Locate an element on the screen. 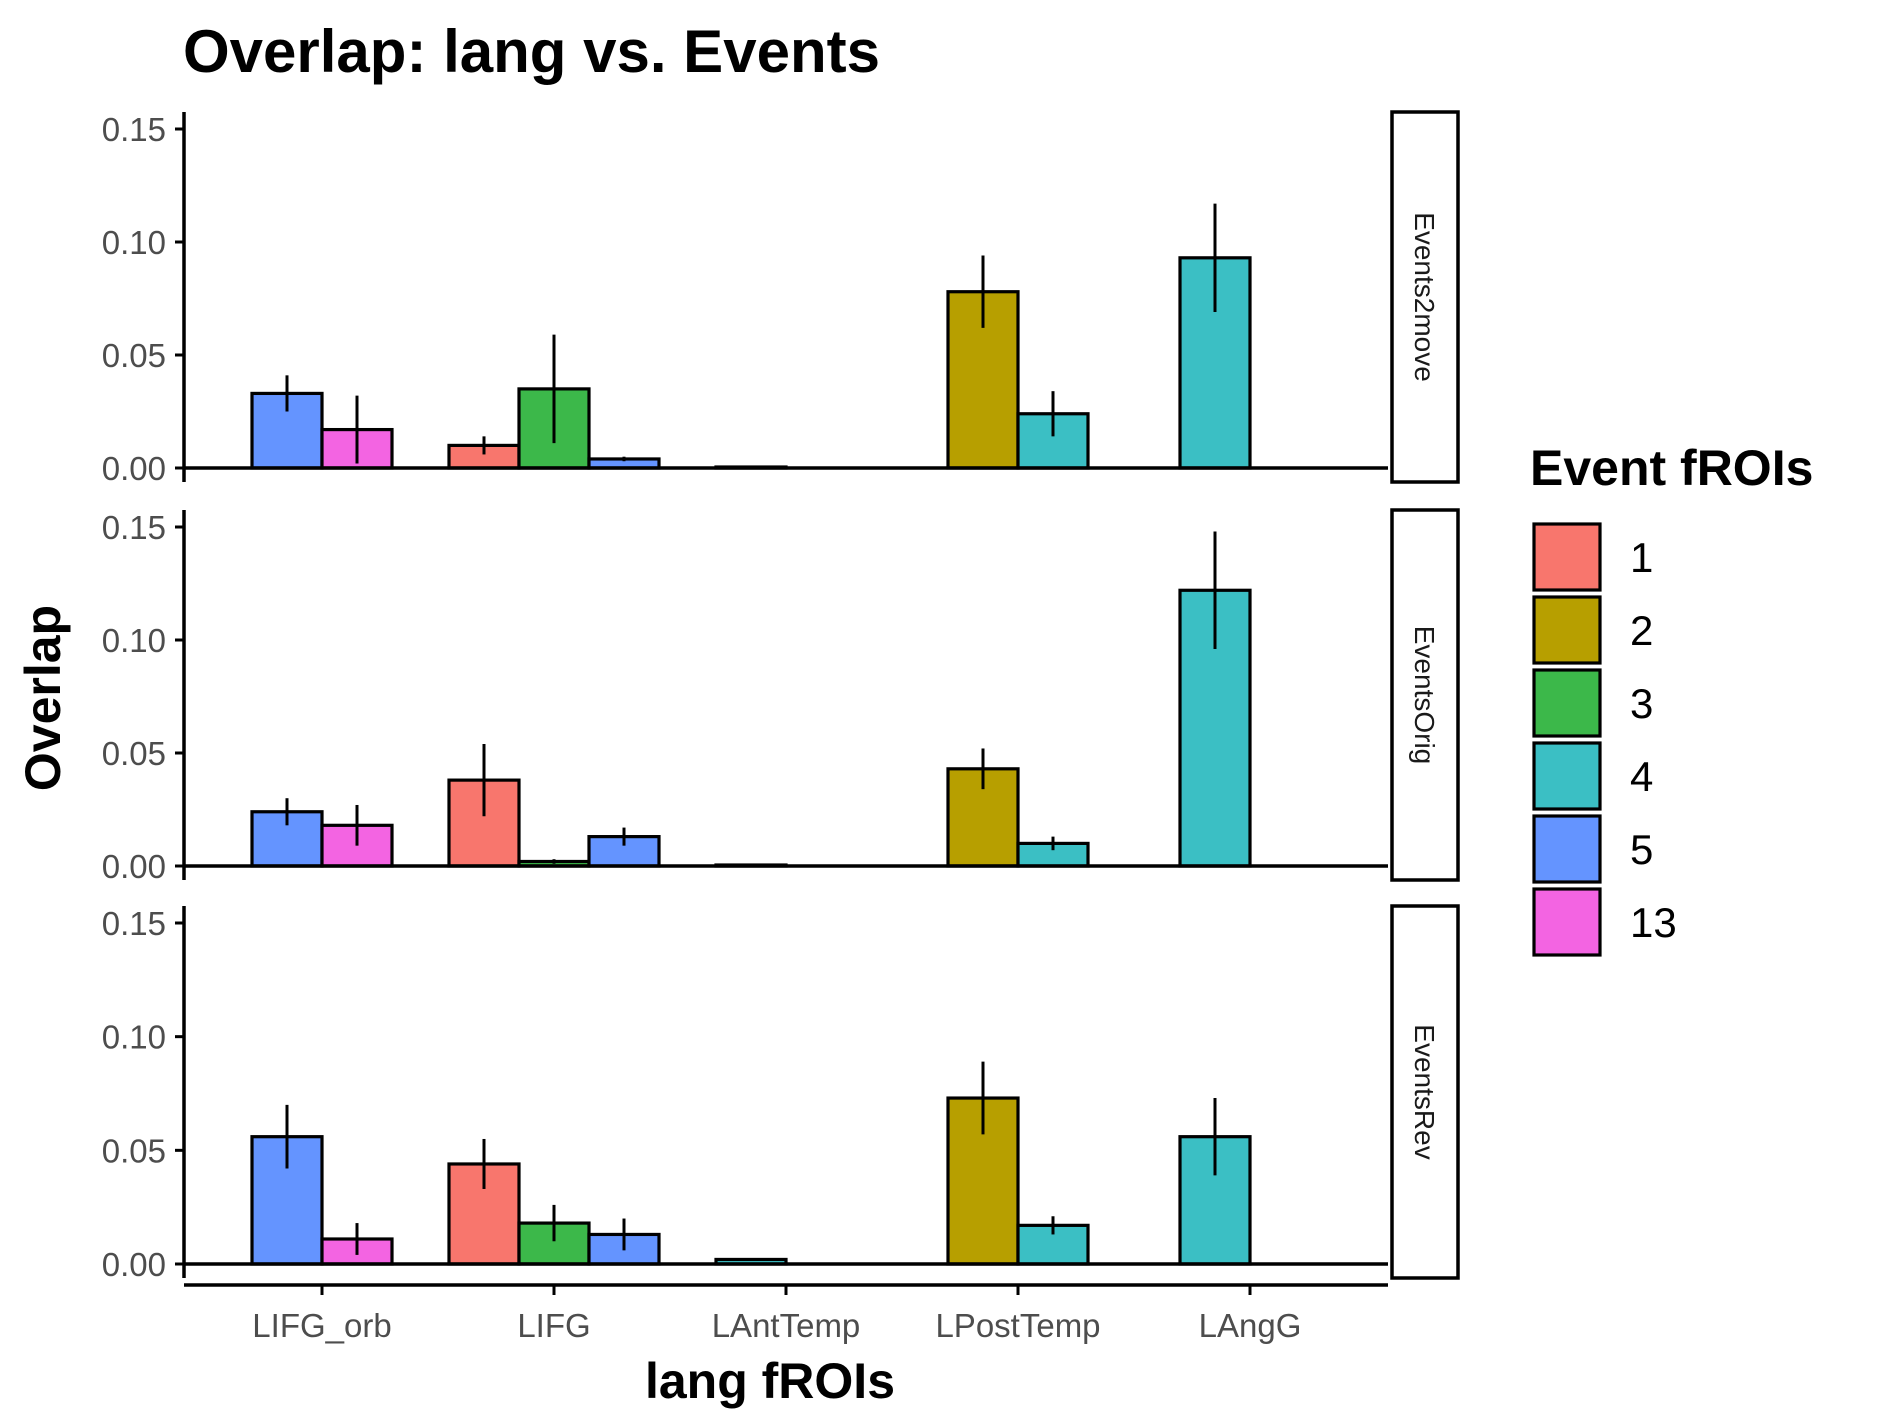  legend-item-13: 13 is located at coordinates (1604, 922).